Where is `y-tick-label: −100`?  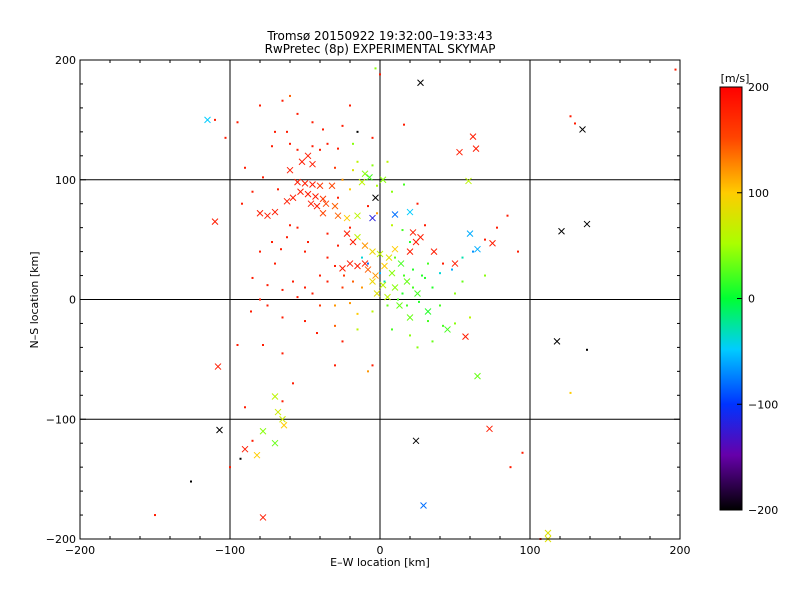
y-tick-label: −100 is located at coordinates (61, 419).